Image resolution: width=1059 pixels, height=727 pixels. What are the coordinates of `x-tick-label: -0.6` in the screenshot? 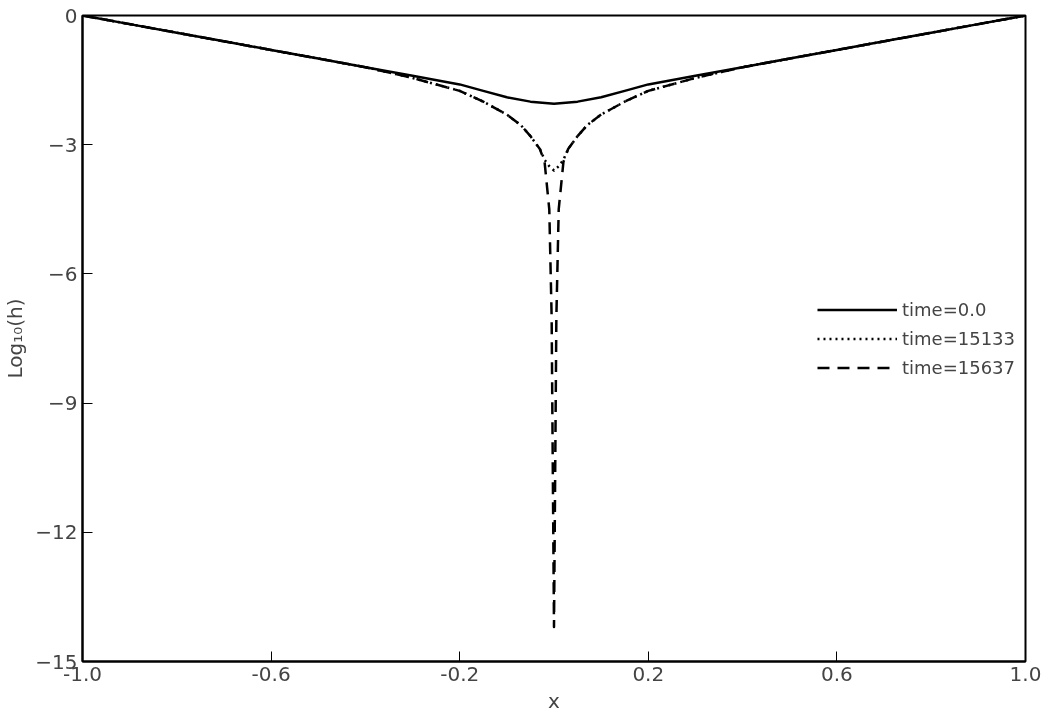 It's located at (271, 673).